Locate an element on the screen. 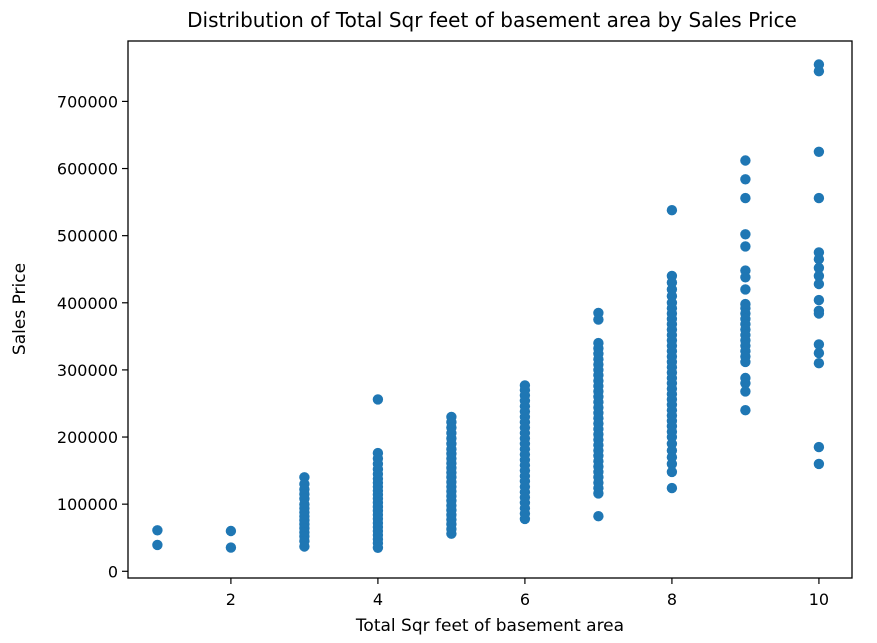  x-tick-label: 8 is located at coordinates (672, 599).